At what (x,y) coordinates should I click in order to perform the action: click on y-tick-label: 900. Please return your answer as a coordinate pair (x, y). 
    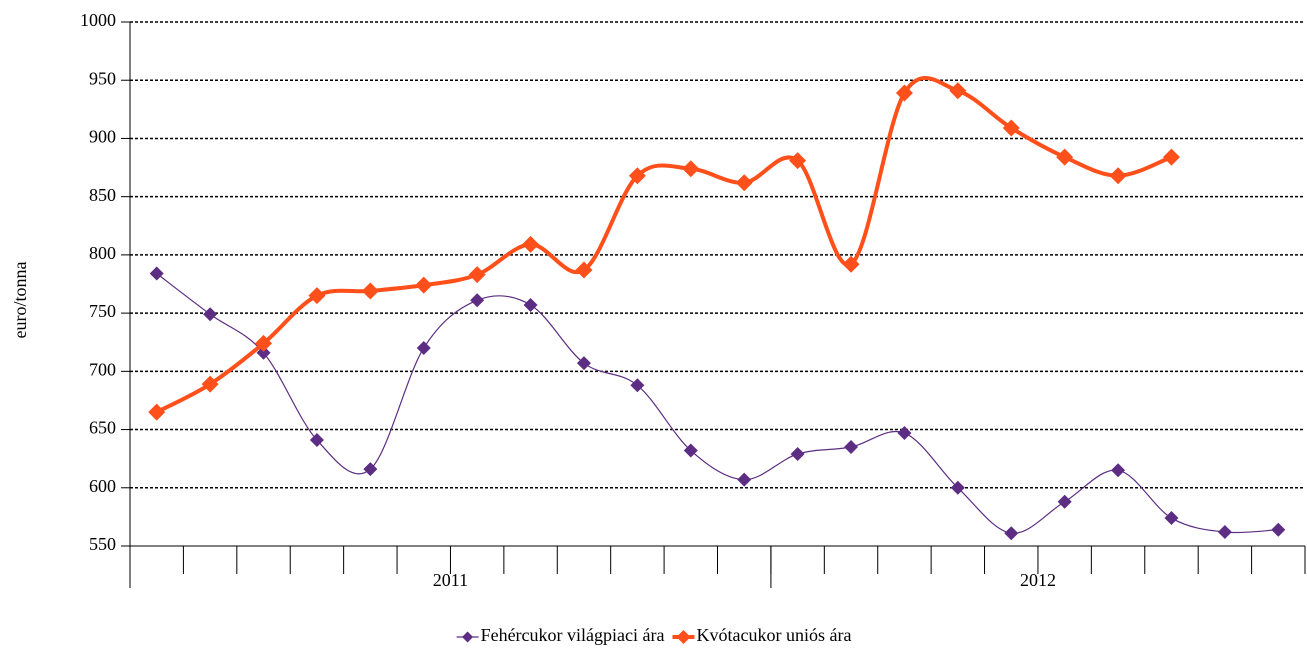
    Looking at the image, I should click on (102, 137).